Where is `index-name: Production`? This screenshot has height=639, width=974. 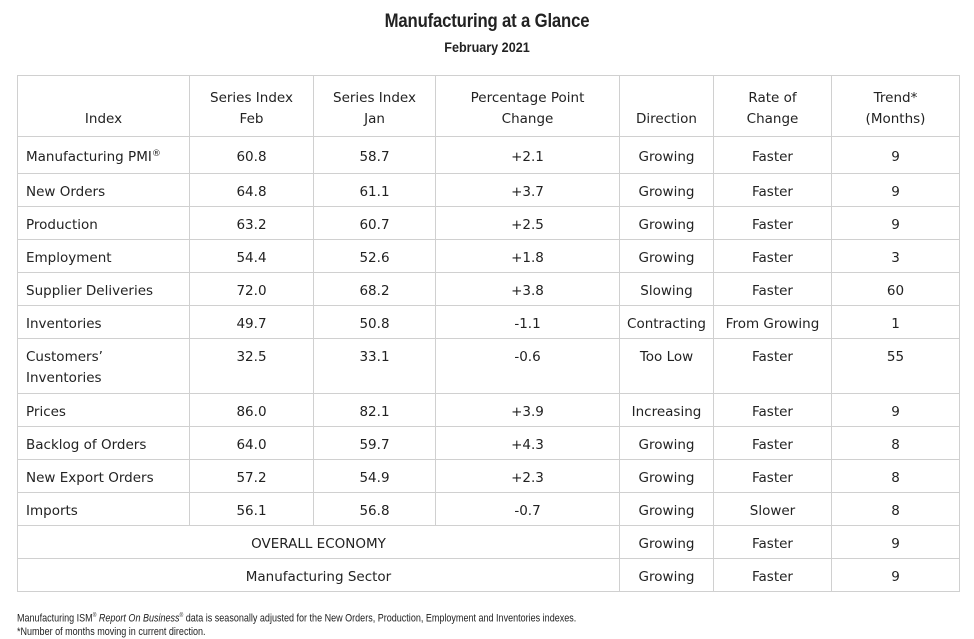
index-name: Production is located at coordinates (103, 223).